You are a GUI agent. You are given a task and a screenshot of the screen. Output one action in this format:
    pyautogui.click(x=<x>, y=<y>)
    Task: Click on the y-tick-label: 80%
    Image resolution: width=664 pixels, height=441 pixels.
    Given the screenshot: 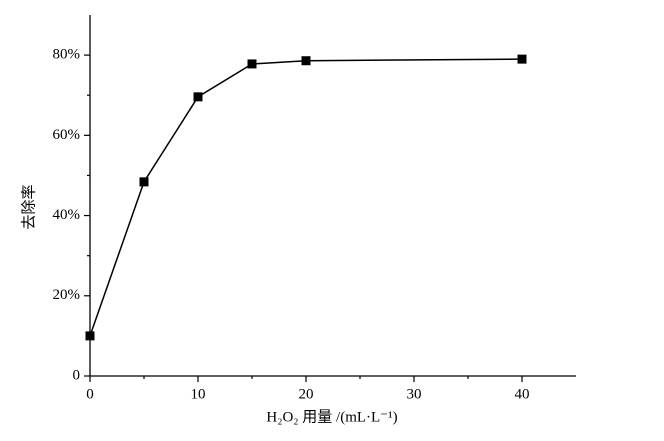 What is the action you would take?
    pyautogui.click(x=67, y=55)
    